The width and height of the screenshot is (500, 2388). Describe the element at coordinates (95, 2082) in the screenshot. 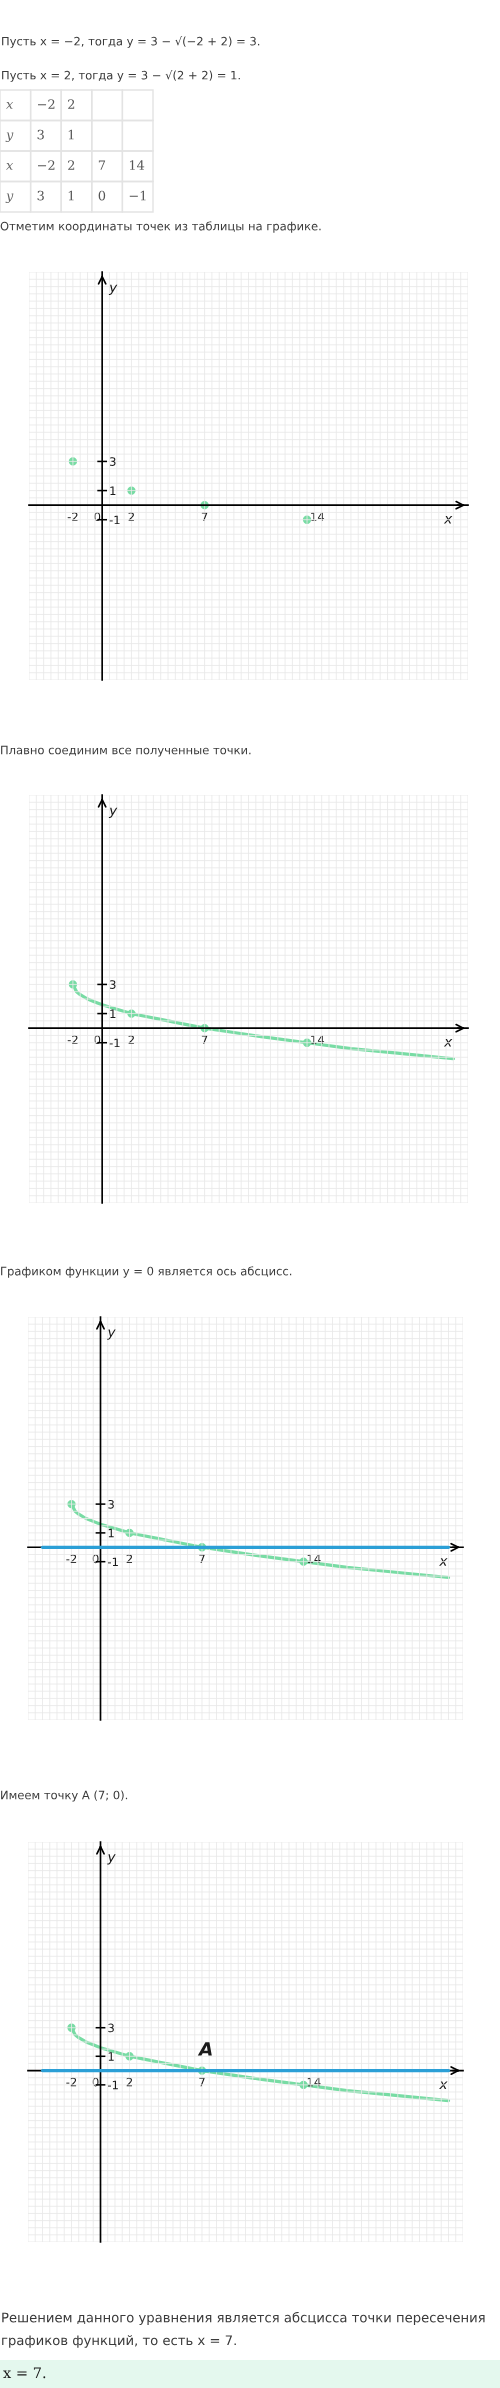

I see `x-tick-label: 0` at that location.